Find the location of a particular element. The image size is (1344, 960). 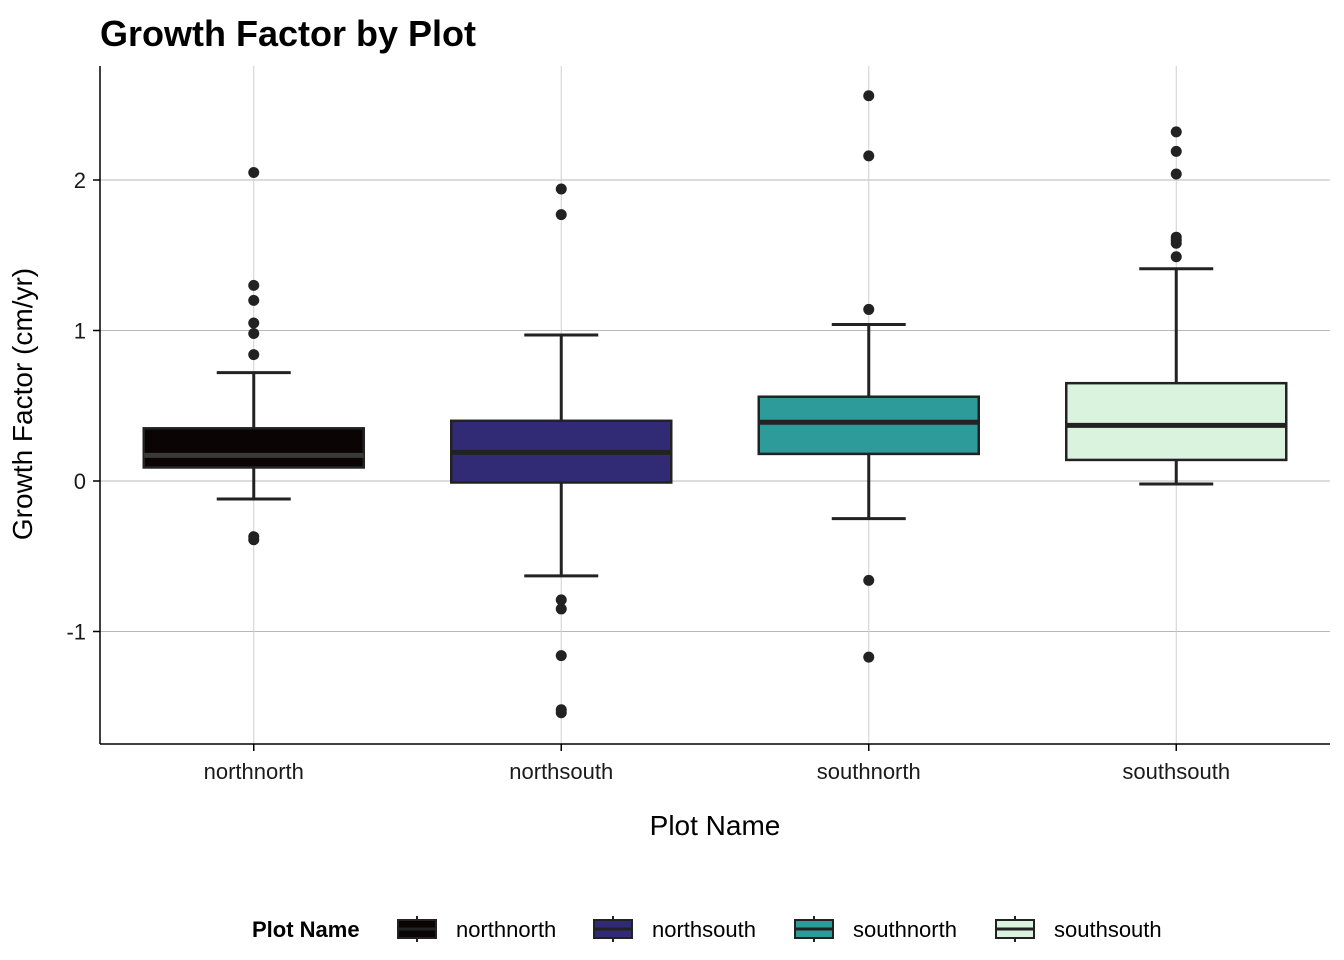

legend-item-northsouth: northsouth is located at coordinates (674, 929).